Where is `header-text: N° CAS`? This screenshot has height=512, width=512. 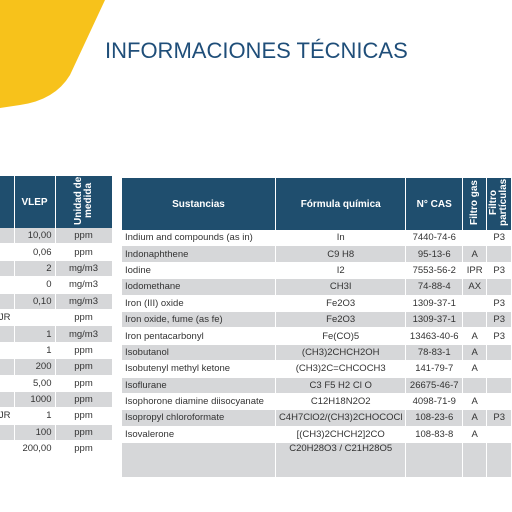
header-text: N° CAS is located at coordinates (434, 204).